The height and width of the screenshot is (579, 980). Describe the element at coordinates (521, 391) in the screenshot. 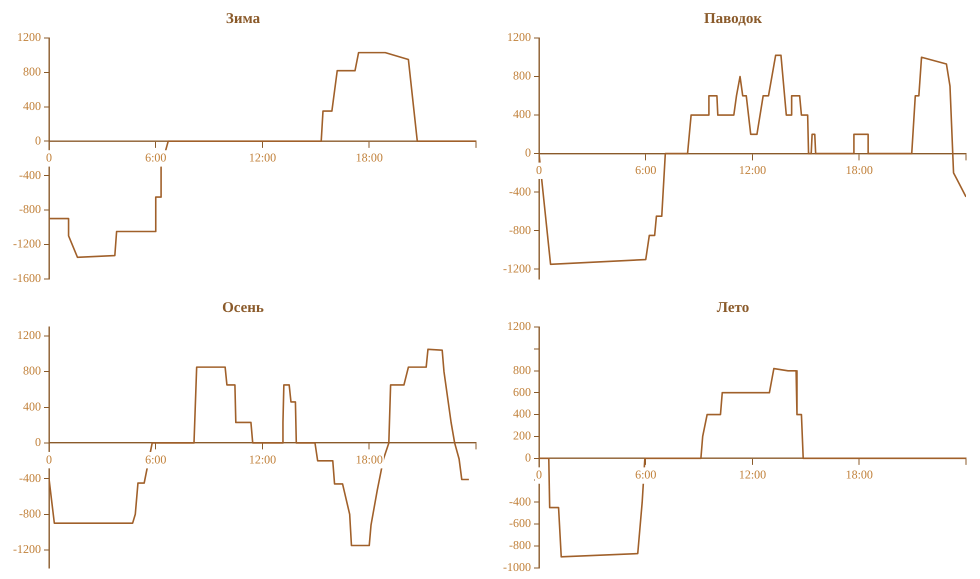

I see `y-tick-label: 600` at that location.